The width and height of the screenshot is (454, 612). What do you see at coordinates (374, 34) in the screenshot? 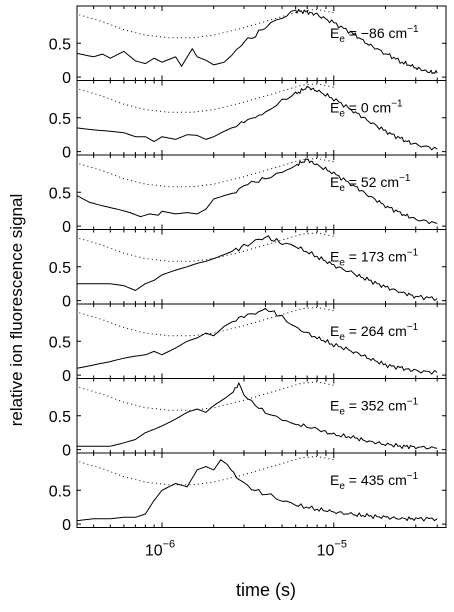
I see `panel-energy-label: Ee = −86 cm−1` at bounding box center [374, 34].